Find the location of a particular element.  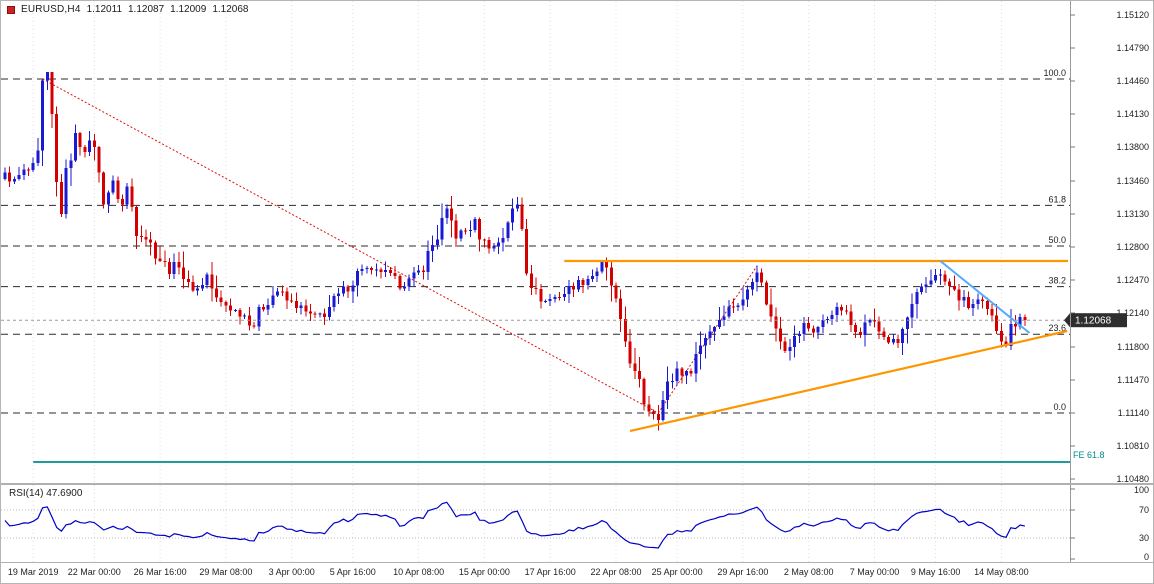

price-axis-label: 1.13460 is located at coordinates (1132, 181).